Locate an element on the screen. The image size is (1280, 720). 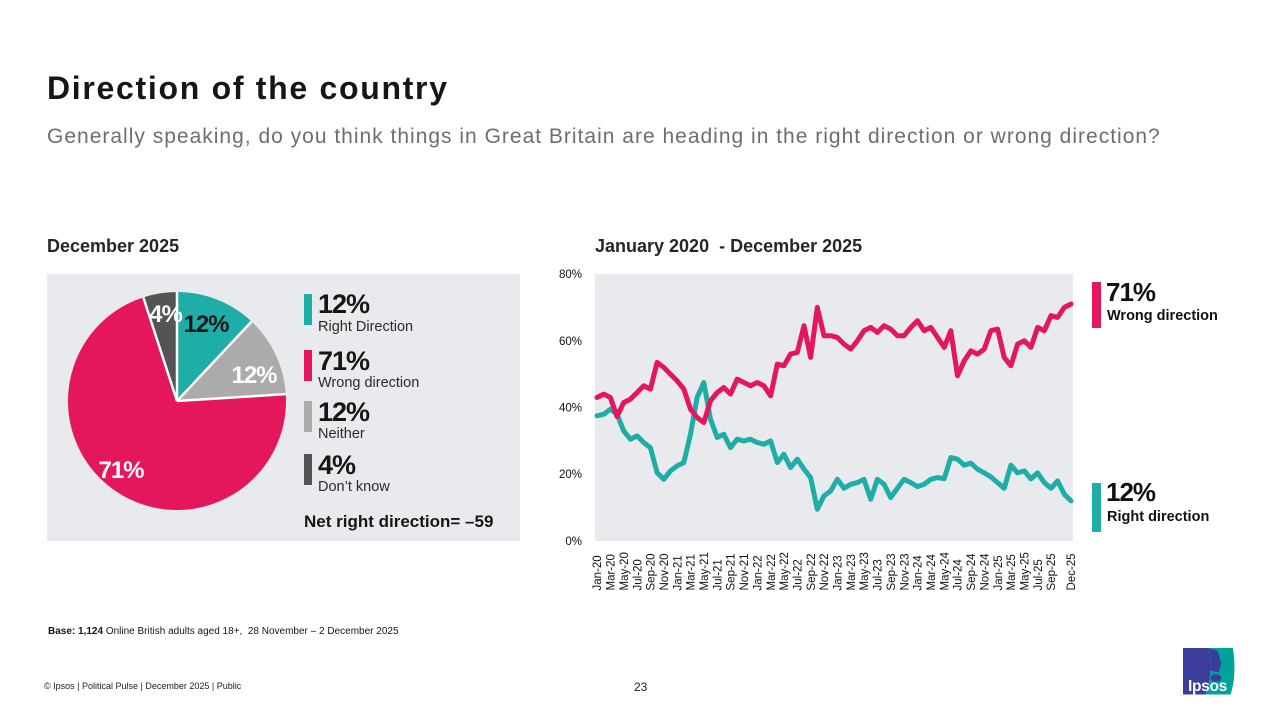
svg-text: Dec-25 is located at coordinates (1072, 571).